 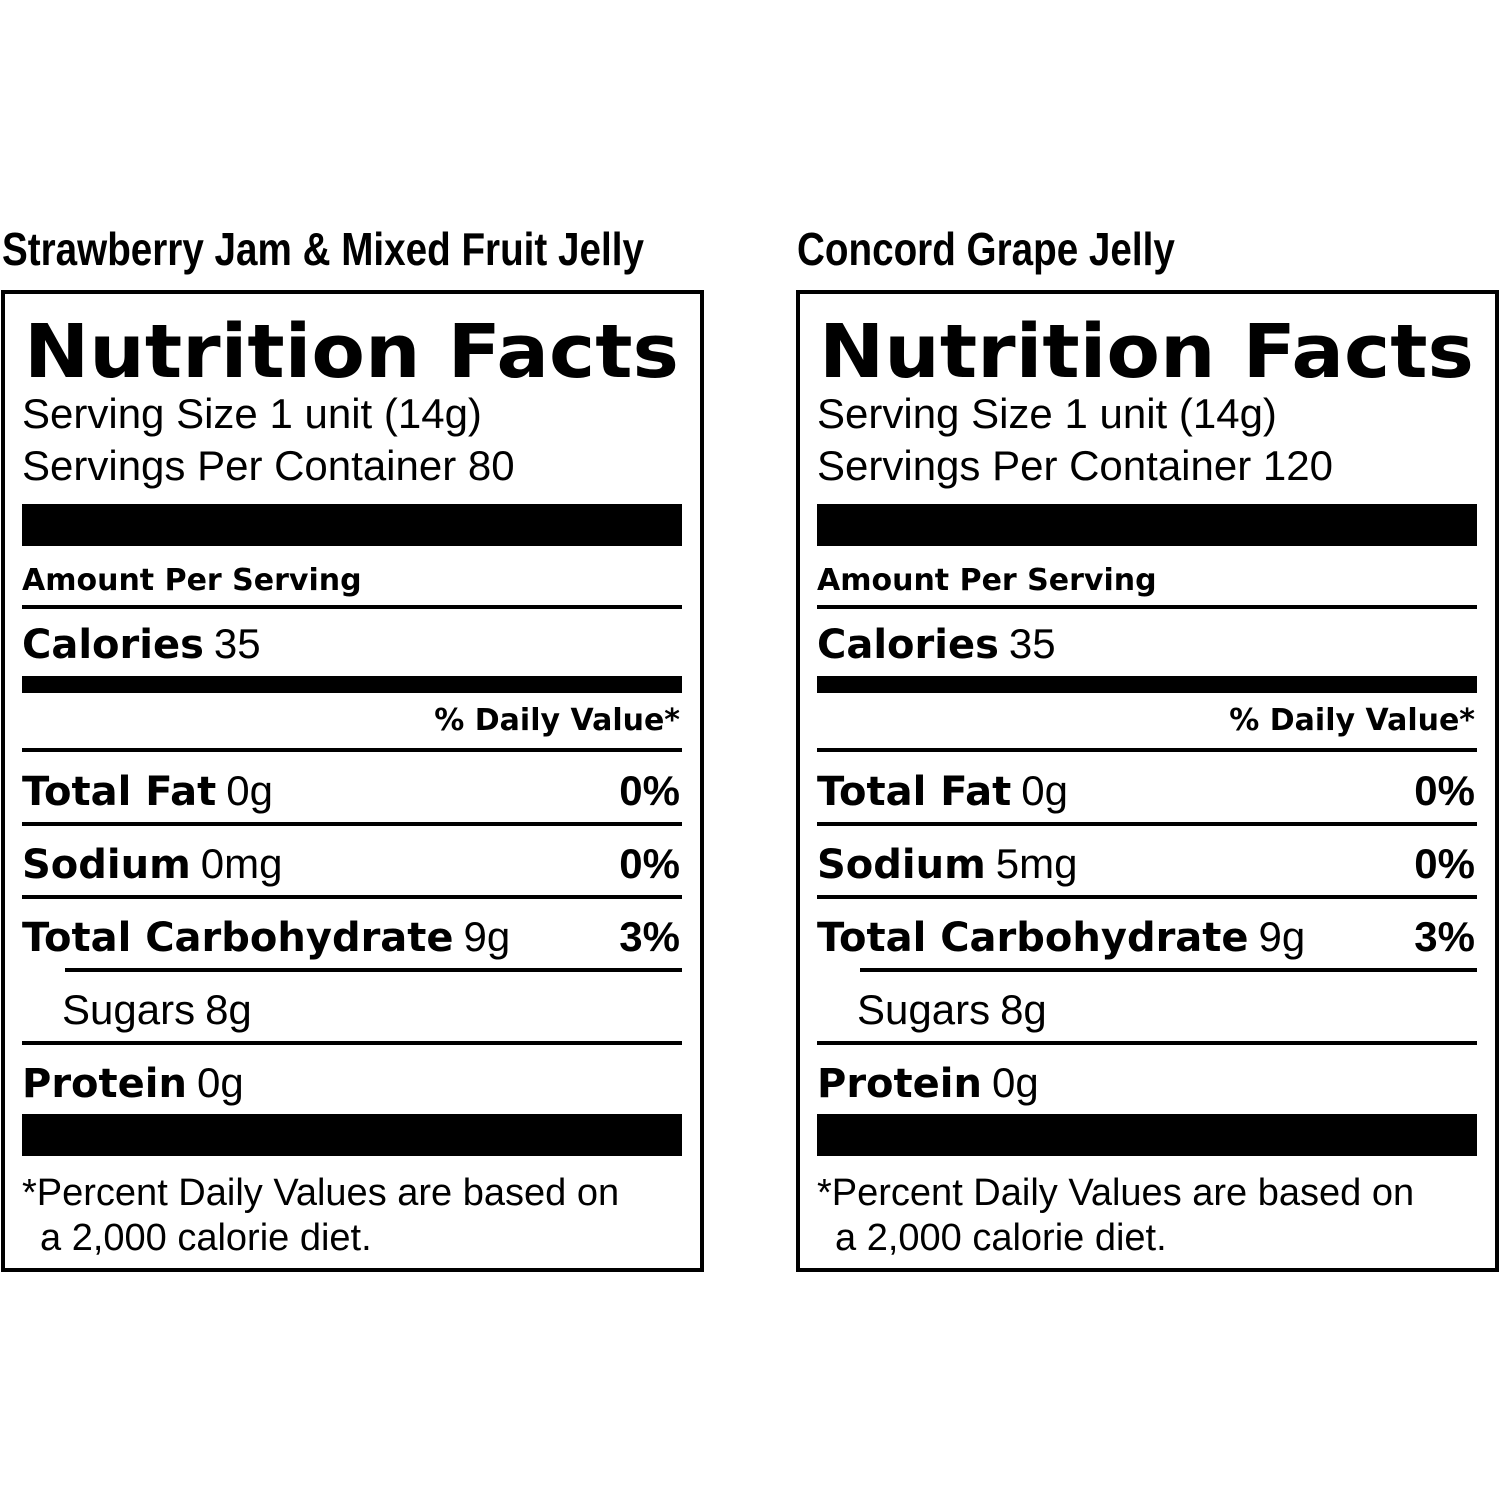 I want to click on servings-per-container: Servings Per Container 120, so click(x=1075, y=465).